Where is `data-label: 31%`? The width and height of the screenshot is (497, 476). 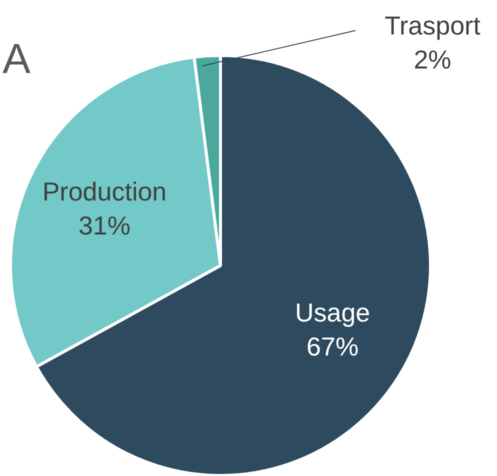
data-label: 31% is located at coordinates (104, 225).